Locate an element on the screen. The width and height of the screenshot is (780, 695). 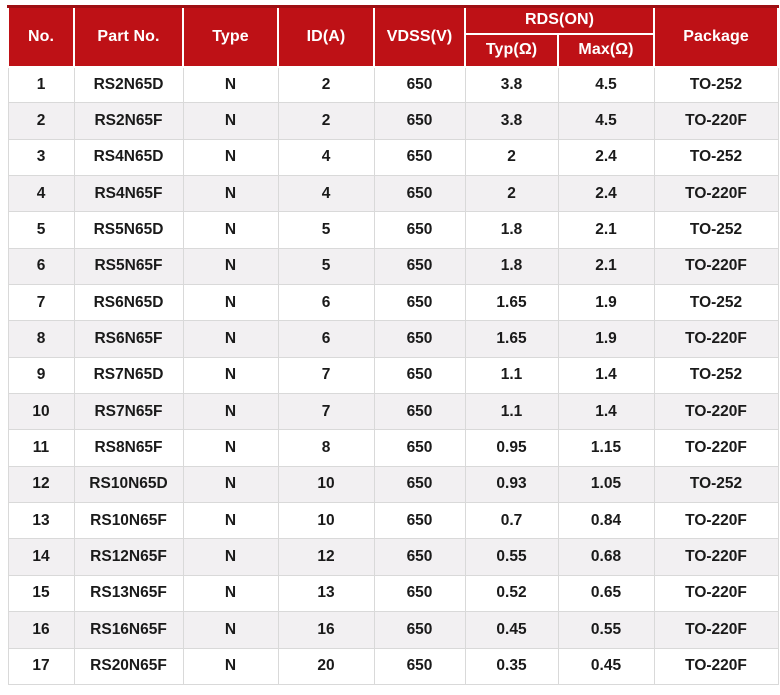
table-row: 12 RS10N65D N 10 650 0.93 1.05 TO-252 is located at coordinates (393, 484).